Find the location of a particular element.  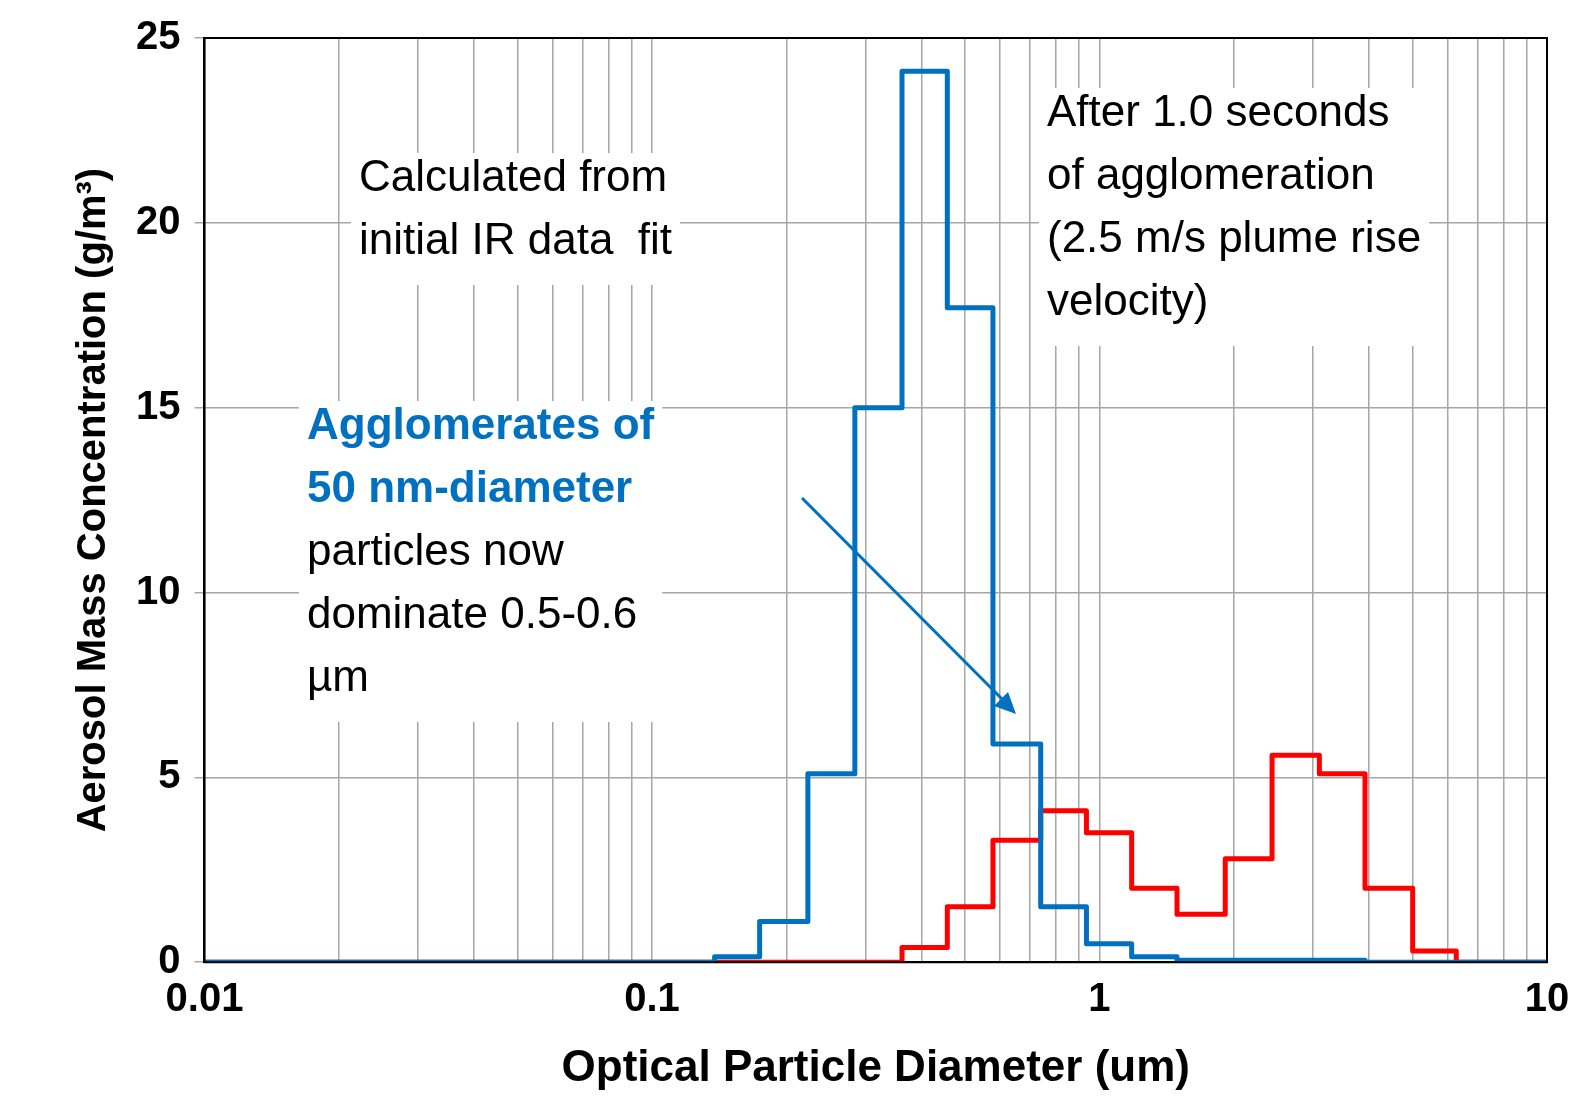

x-tick-label: 0.1 is located at coordinates (652, 997).